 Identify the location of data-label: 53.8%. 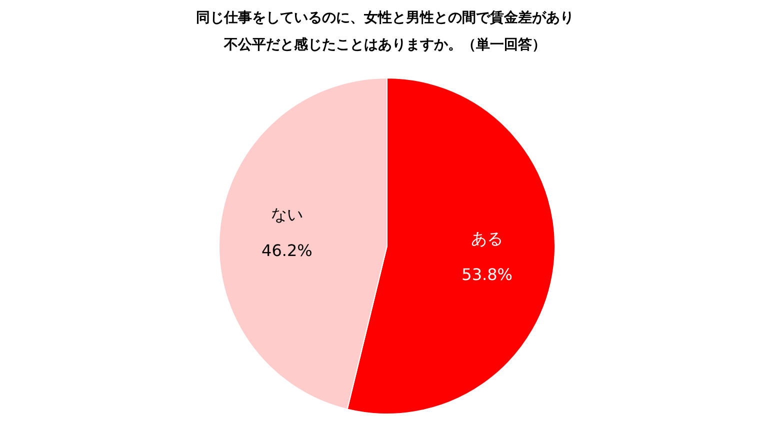
(487, 274).